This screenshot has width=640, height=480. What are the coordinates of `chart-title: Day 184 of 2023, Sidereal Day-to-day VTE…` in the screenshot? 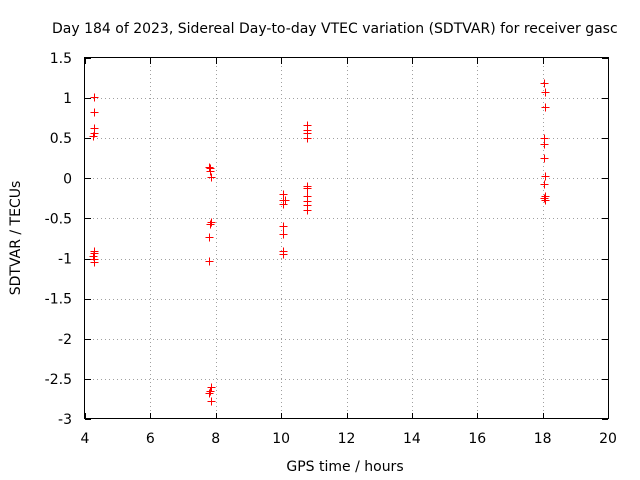 It's located at (335, 29).